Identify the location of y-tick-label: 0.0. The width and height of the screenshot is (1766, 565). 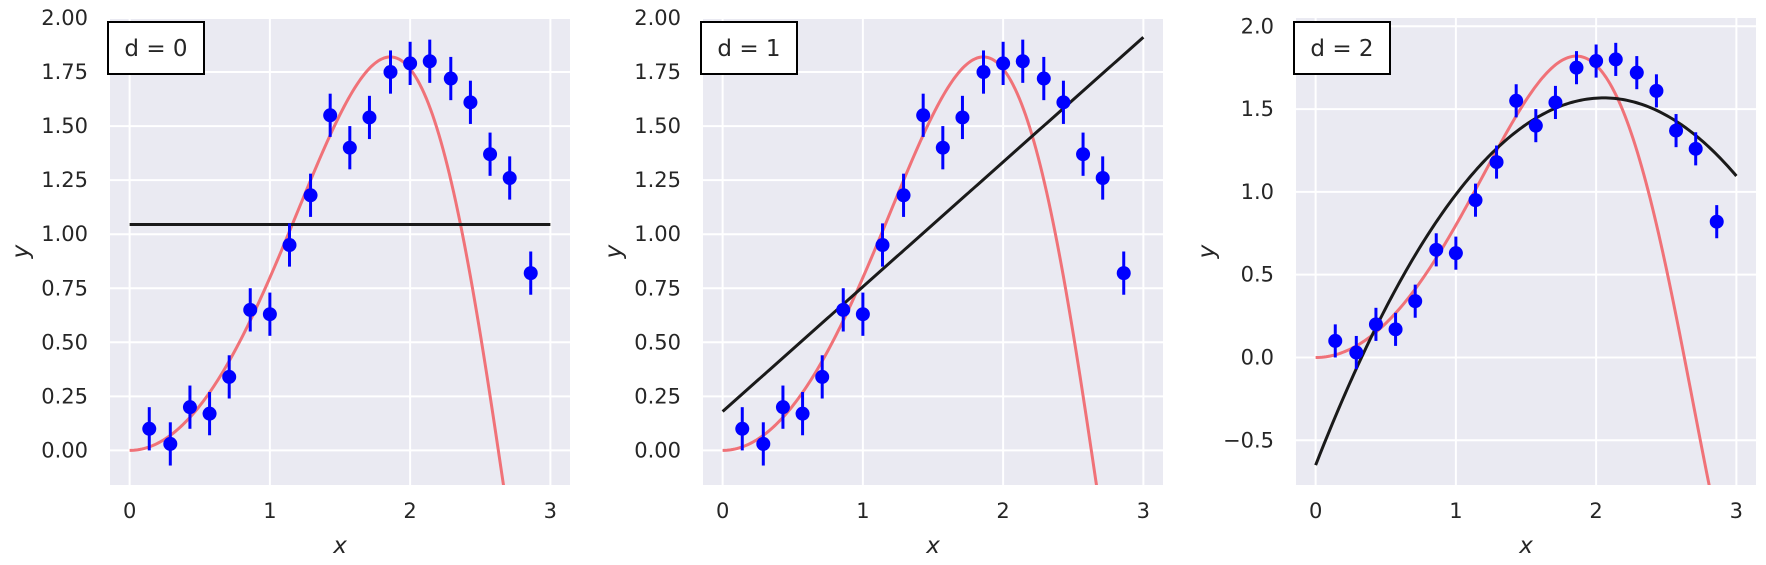
(1257, 357).